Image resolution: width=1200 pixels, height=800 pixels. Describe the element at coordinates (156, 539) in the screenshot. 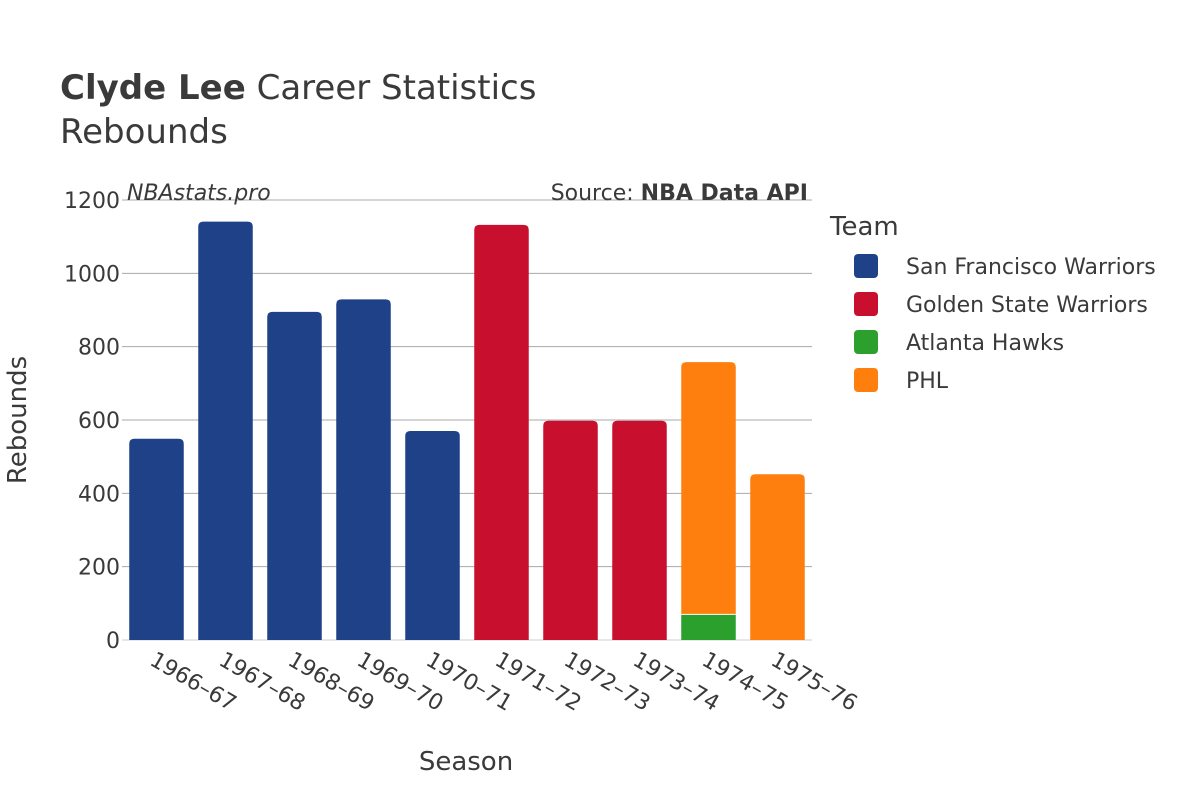

I see `bar-san-francisco-warriors-1966–67` at that location.